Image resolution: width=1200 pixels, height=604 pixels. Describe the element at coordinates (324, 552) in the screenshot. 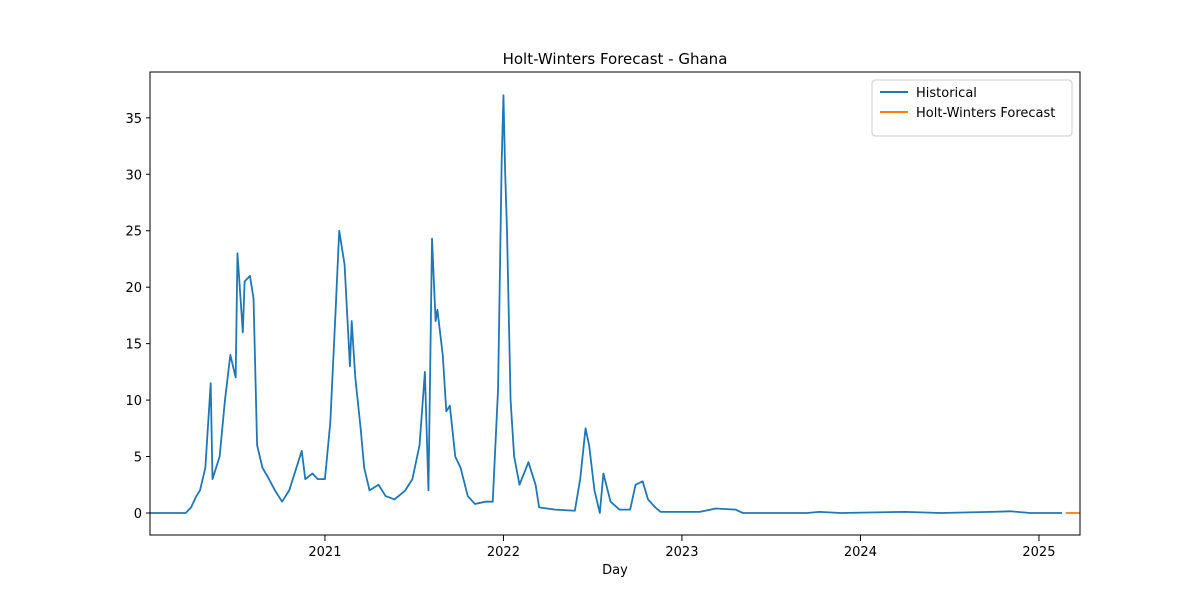

I see `x-tick-label: 2021` at that location.